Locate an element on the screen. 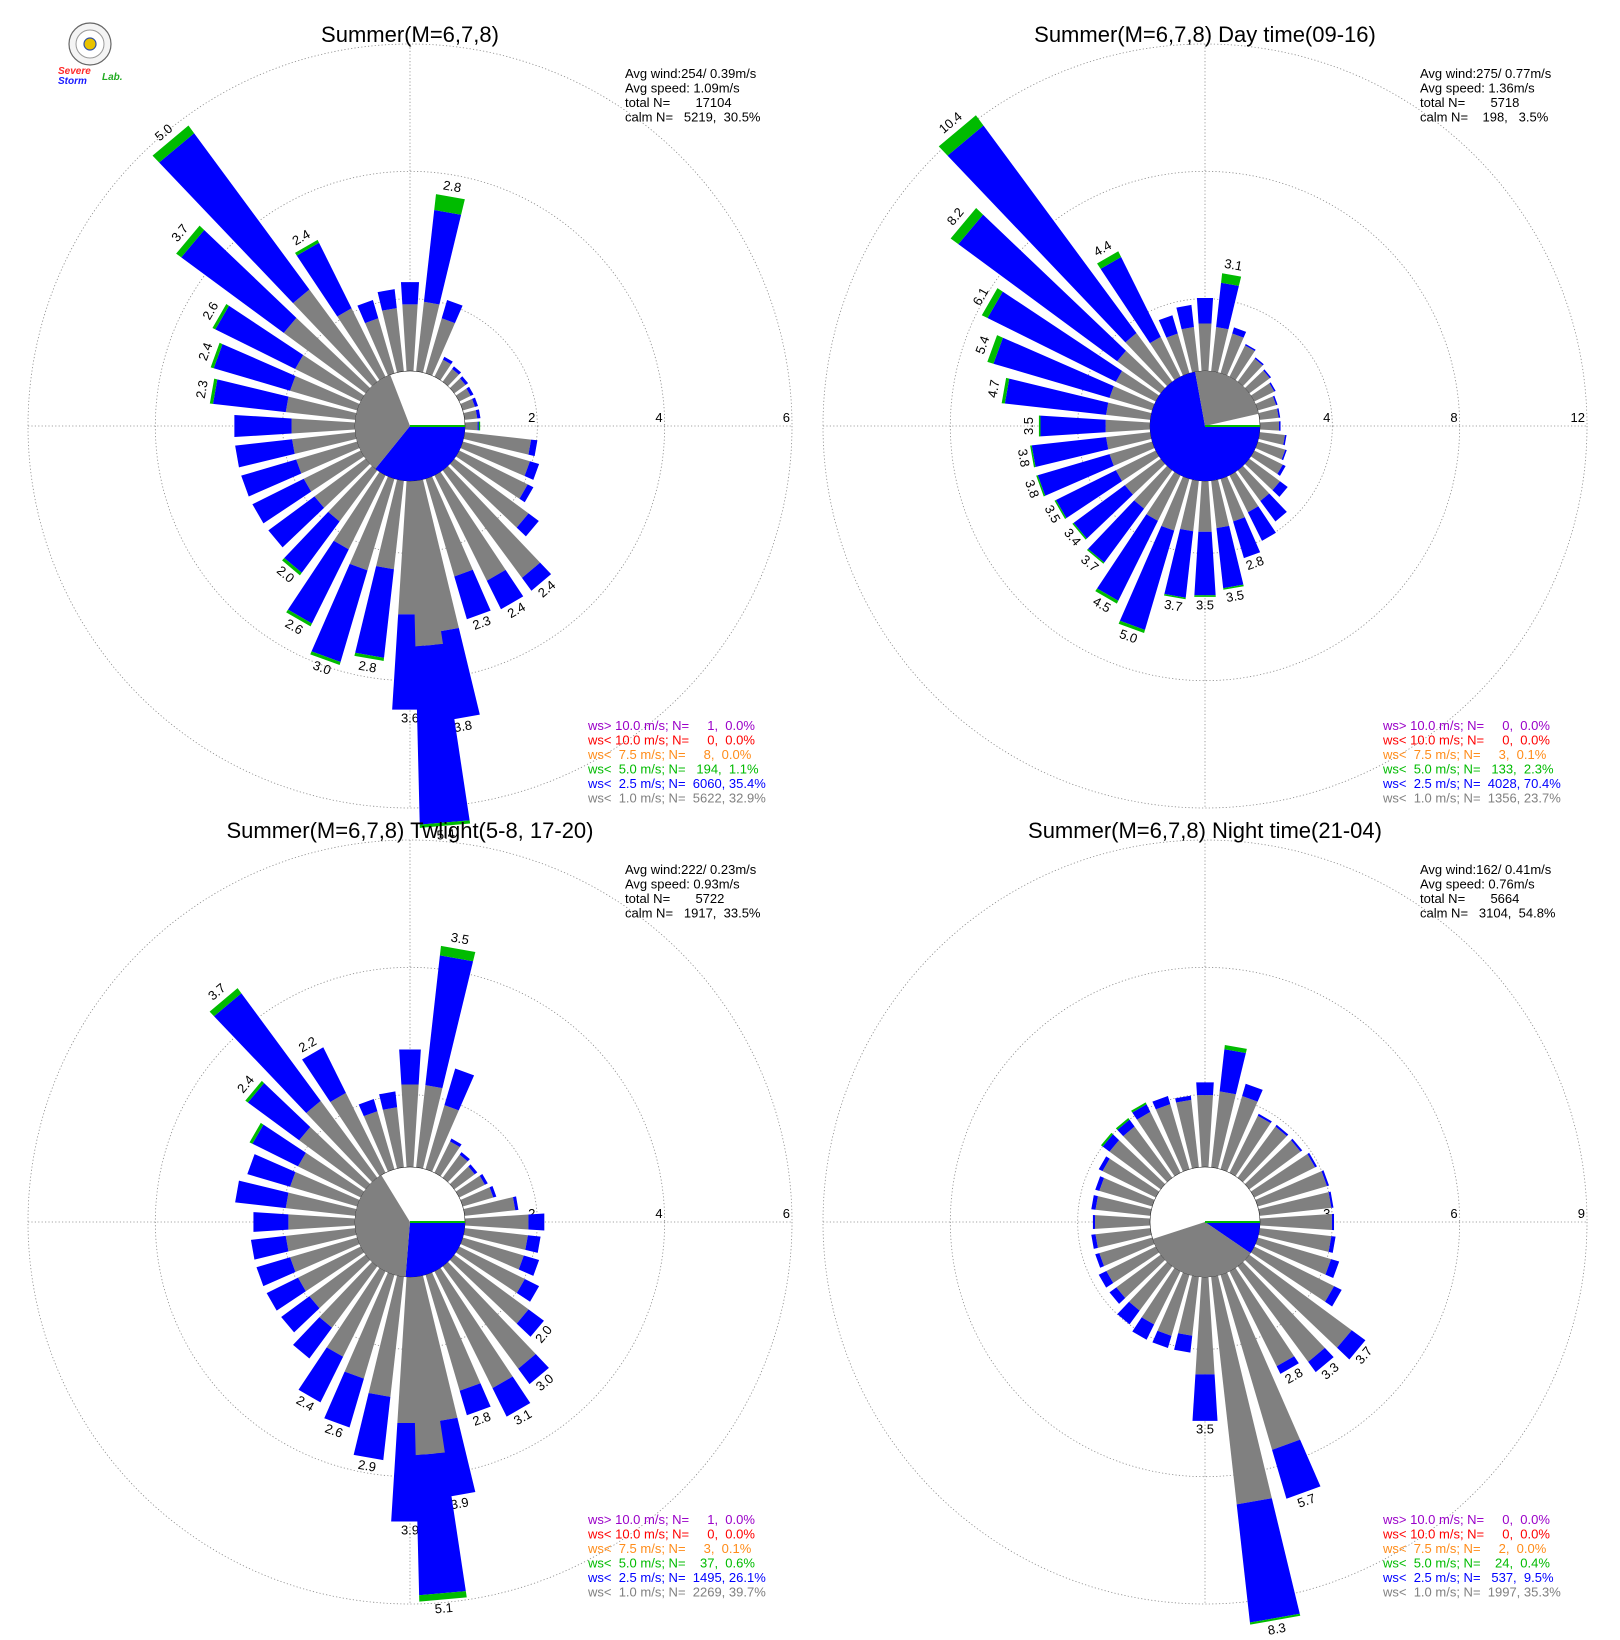  bar-value-label: 3.5 is located at coordinates (460, 939).